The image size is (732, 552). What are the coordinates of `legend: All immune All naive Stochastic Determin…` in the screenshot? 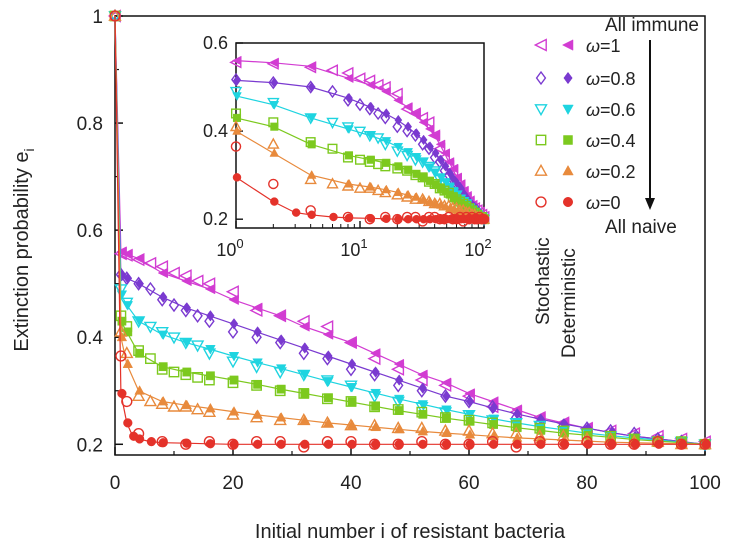 It's located at (616, 186).